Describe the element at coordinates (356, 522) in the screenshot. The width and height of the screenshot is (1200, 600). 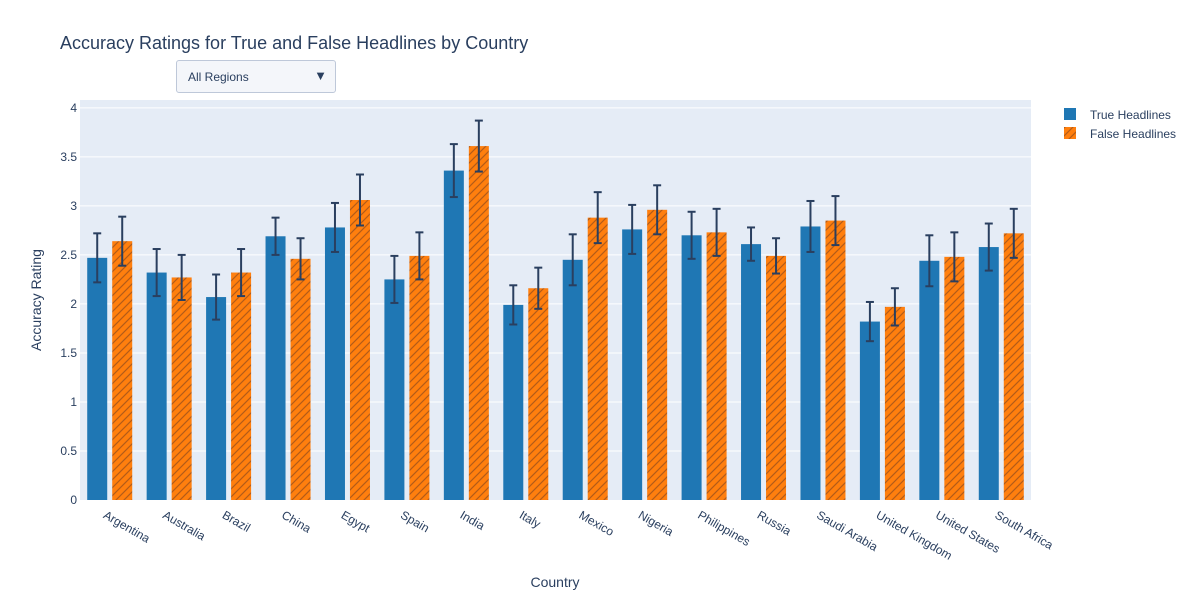
I see `x-tick-label: Egypt` at that location.